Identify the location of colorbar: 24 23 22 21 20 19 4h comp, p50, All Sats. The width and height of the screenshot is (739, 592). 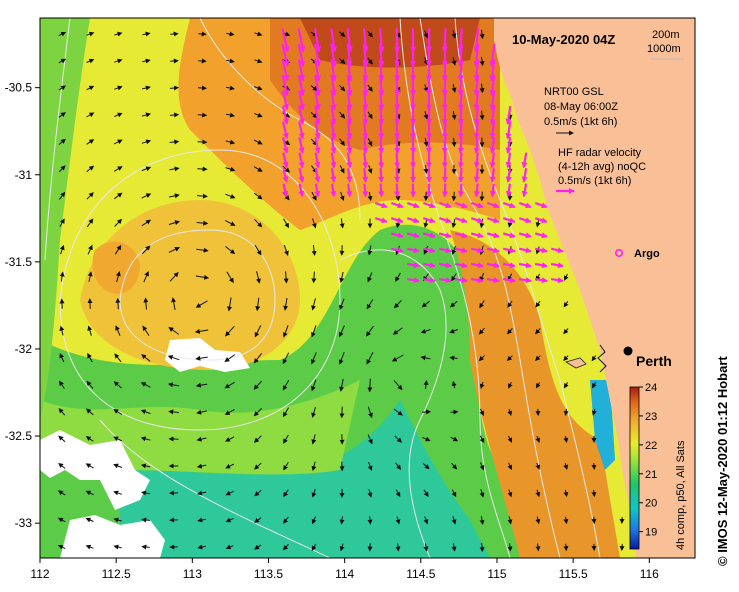
(658, 466).